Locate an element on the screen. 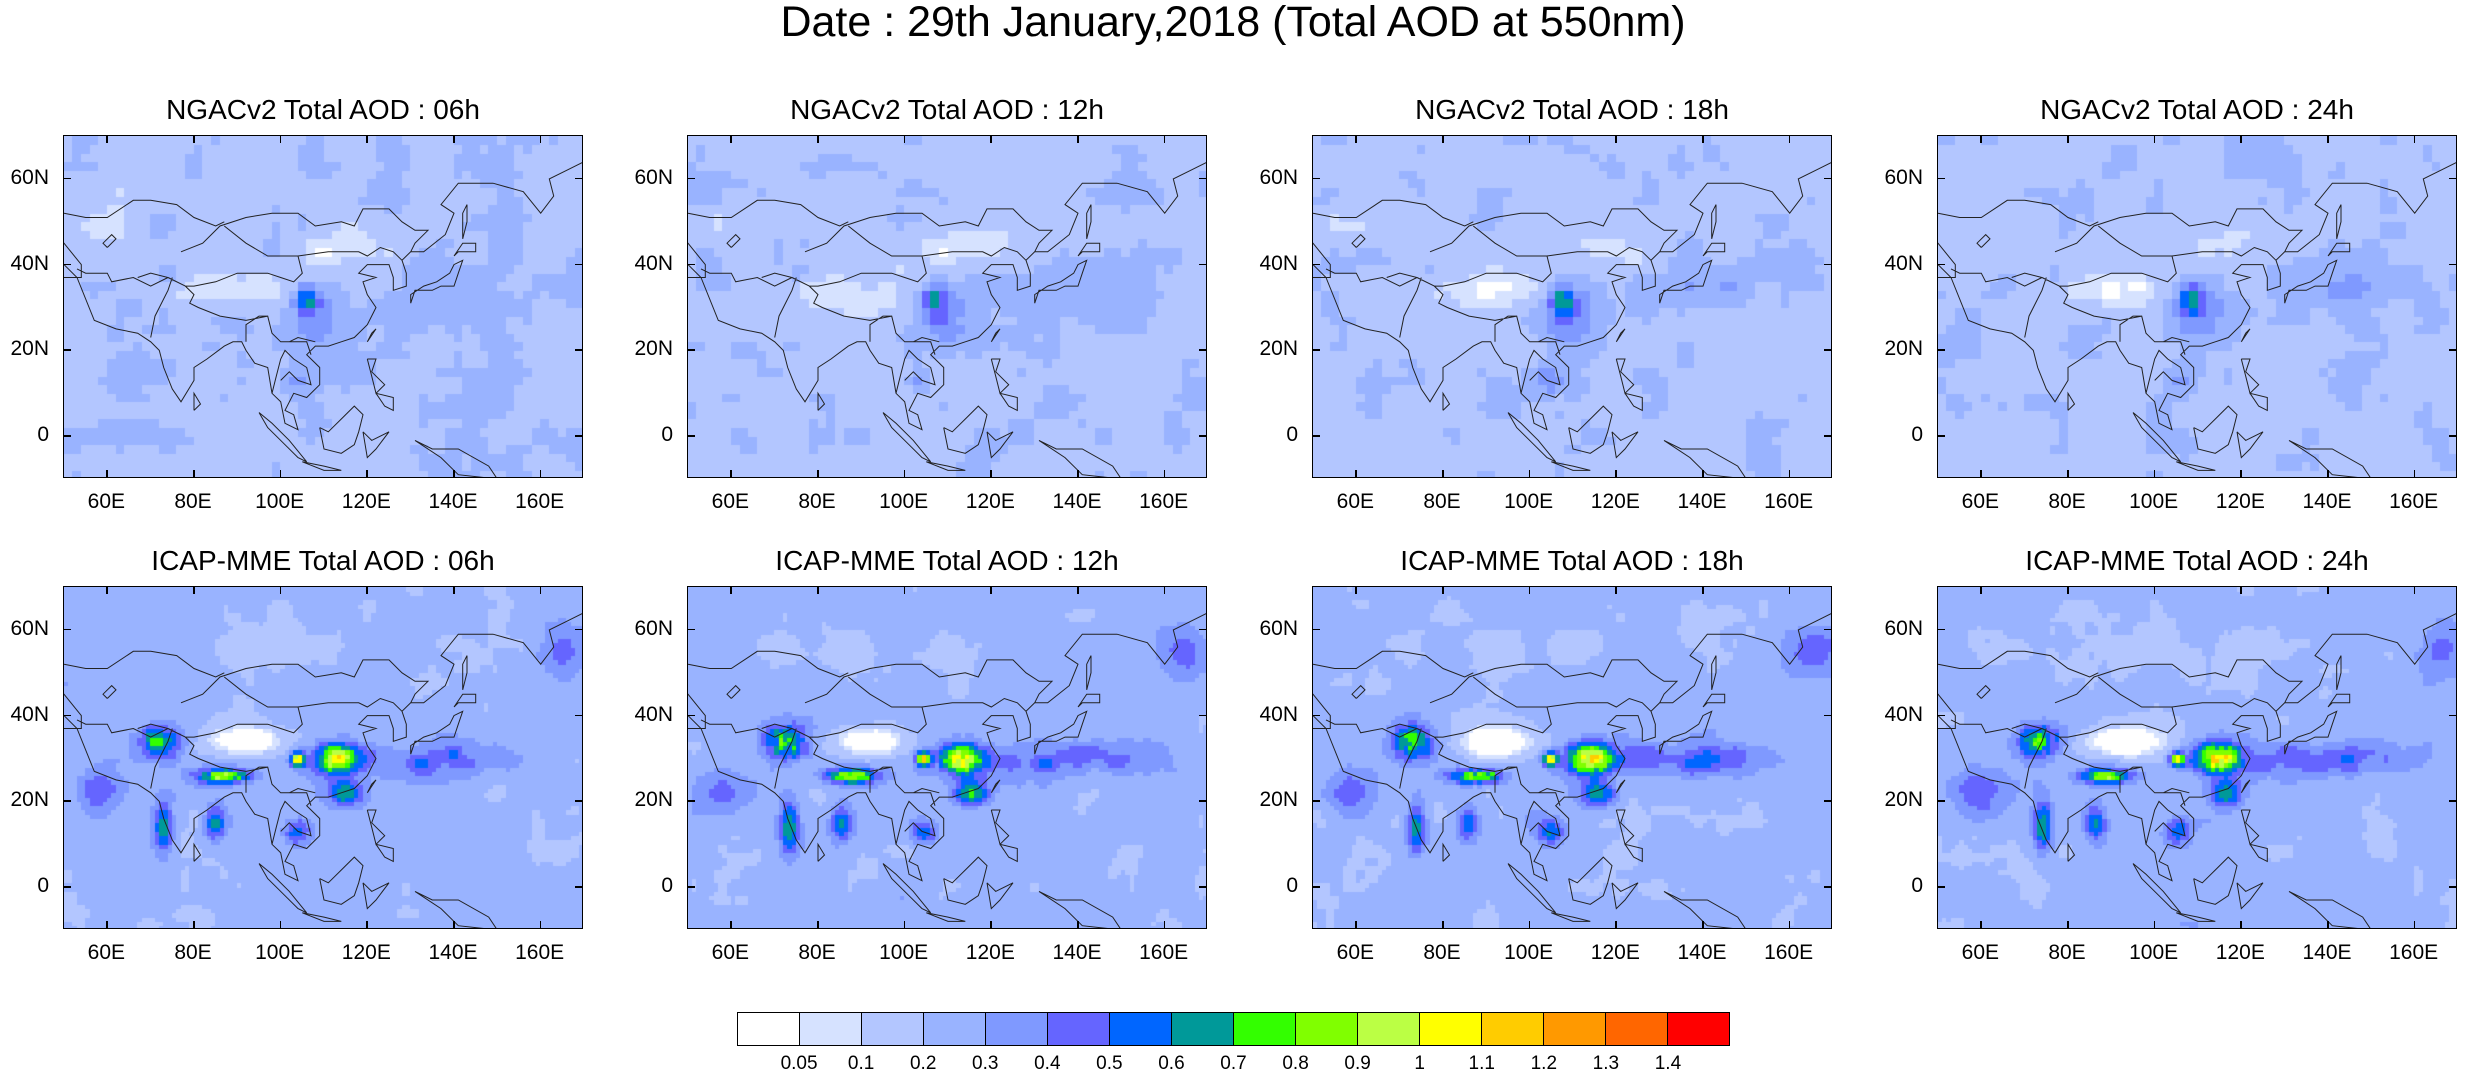 Image resolution: width=2466 pixels, height=1075 pixels. colorbar-label: 0.7 is located at coordinates (1233, 1063).